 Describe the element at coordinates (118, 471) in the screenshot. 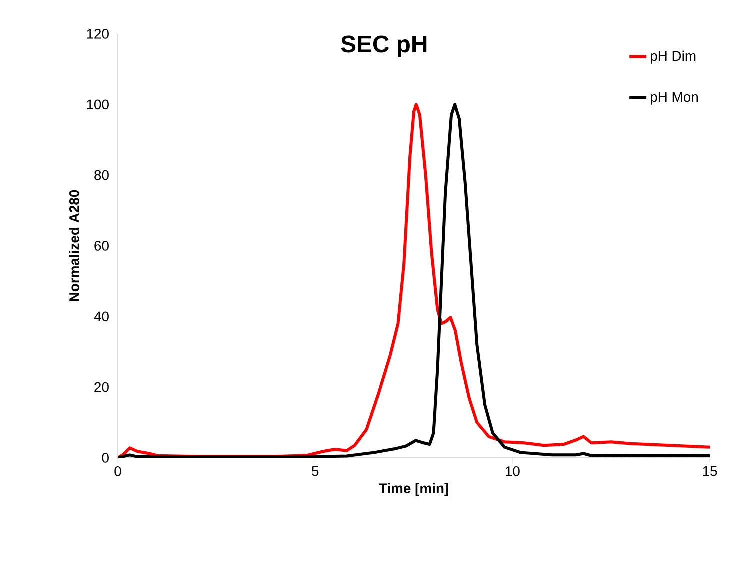

I see `x-tick-label: 0` at that location.